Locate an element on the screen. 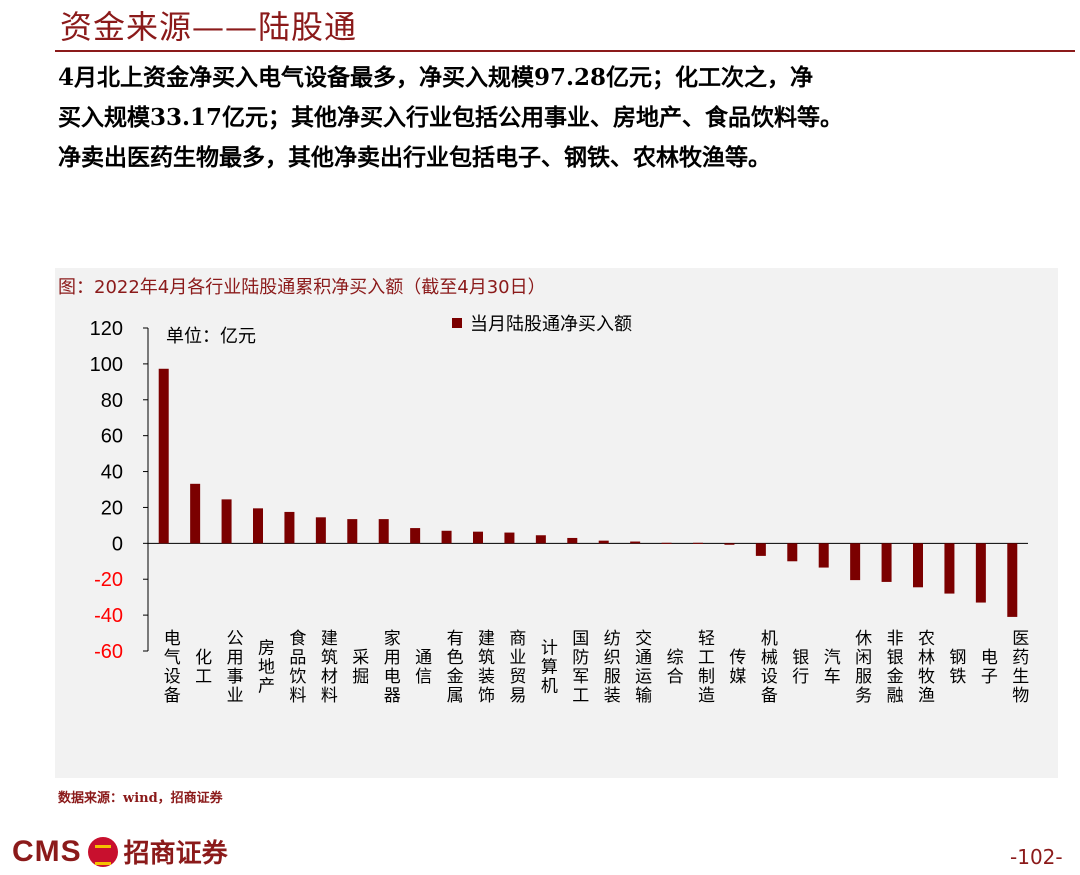 Image resolution: width=1080 pixels, height=875 pixels. logo-text: CMS is located at coordinates (47, 851).